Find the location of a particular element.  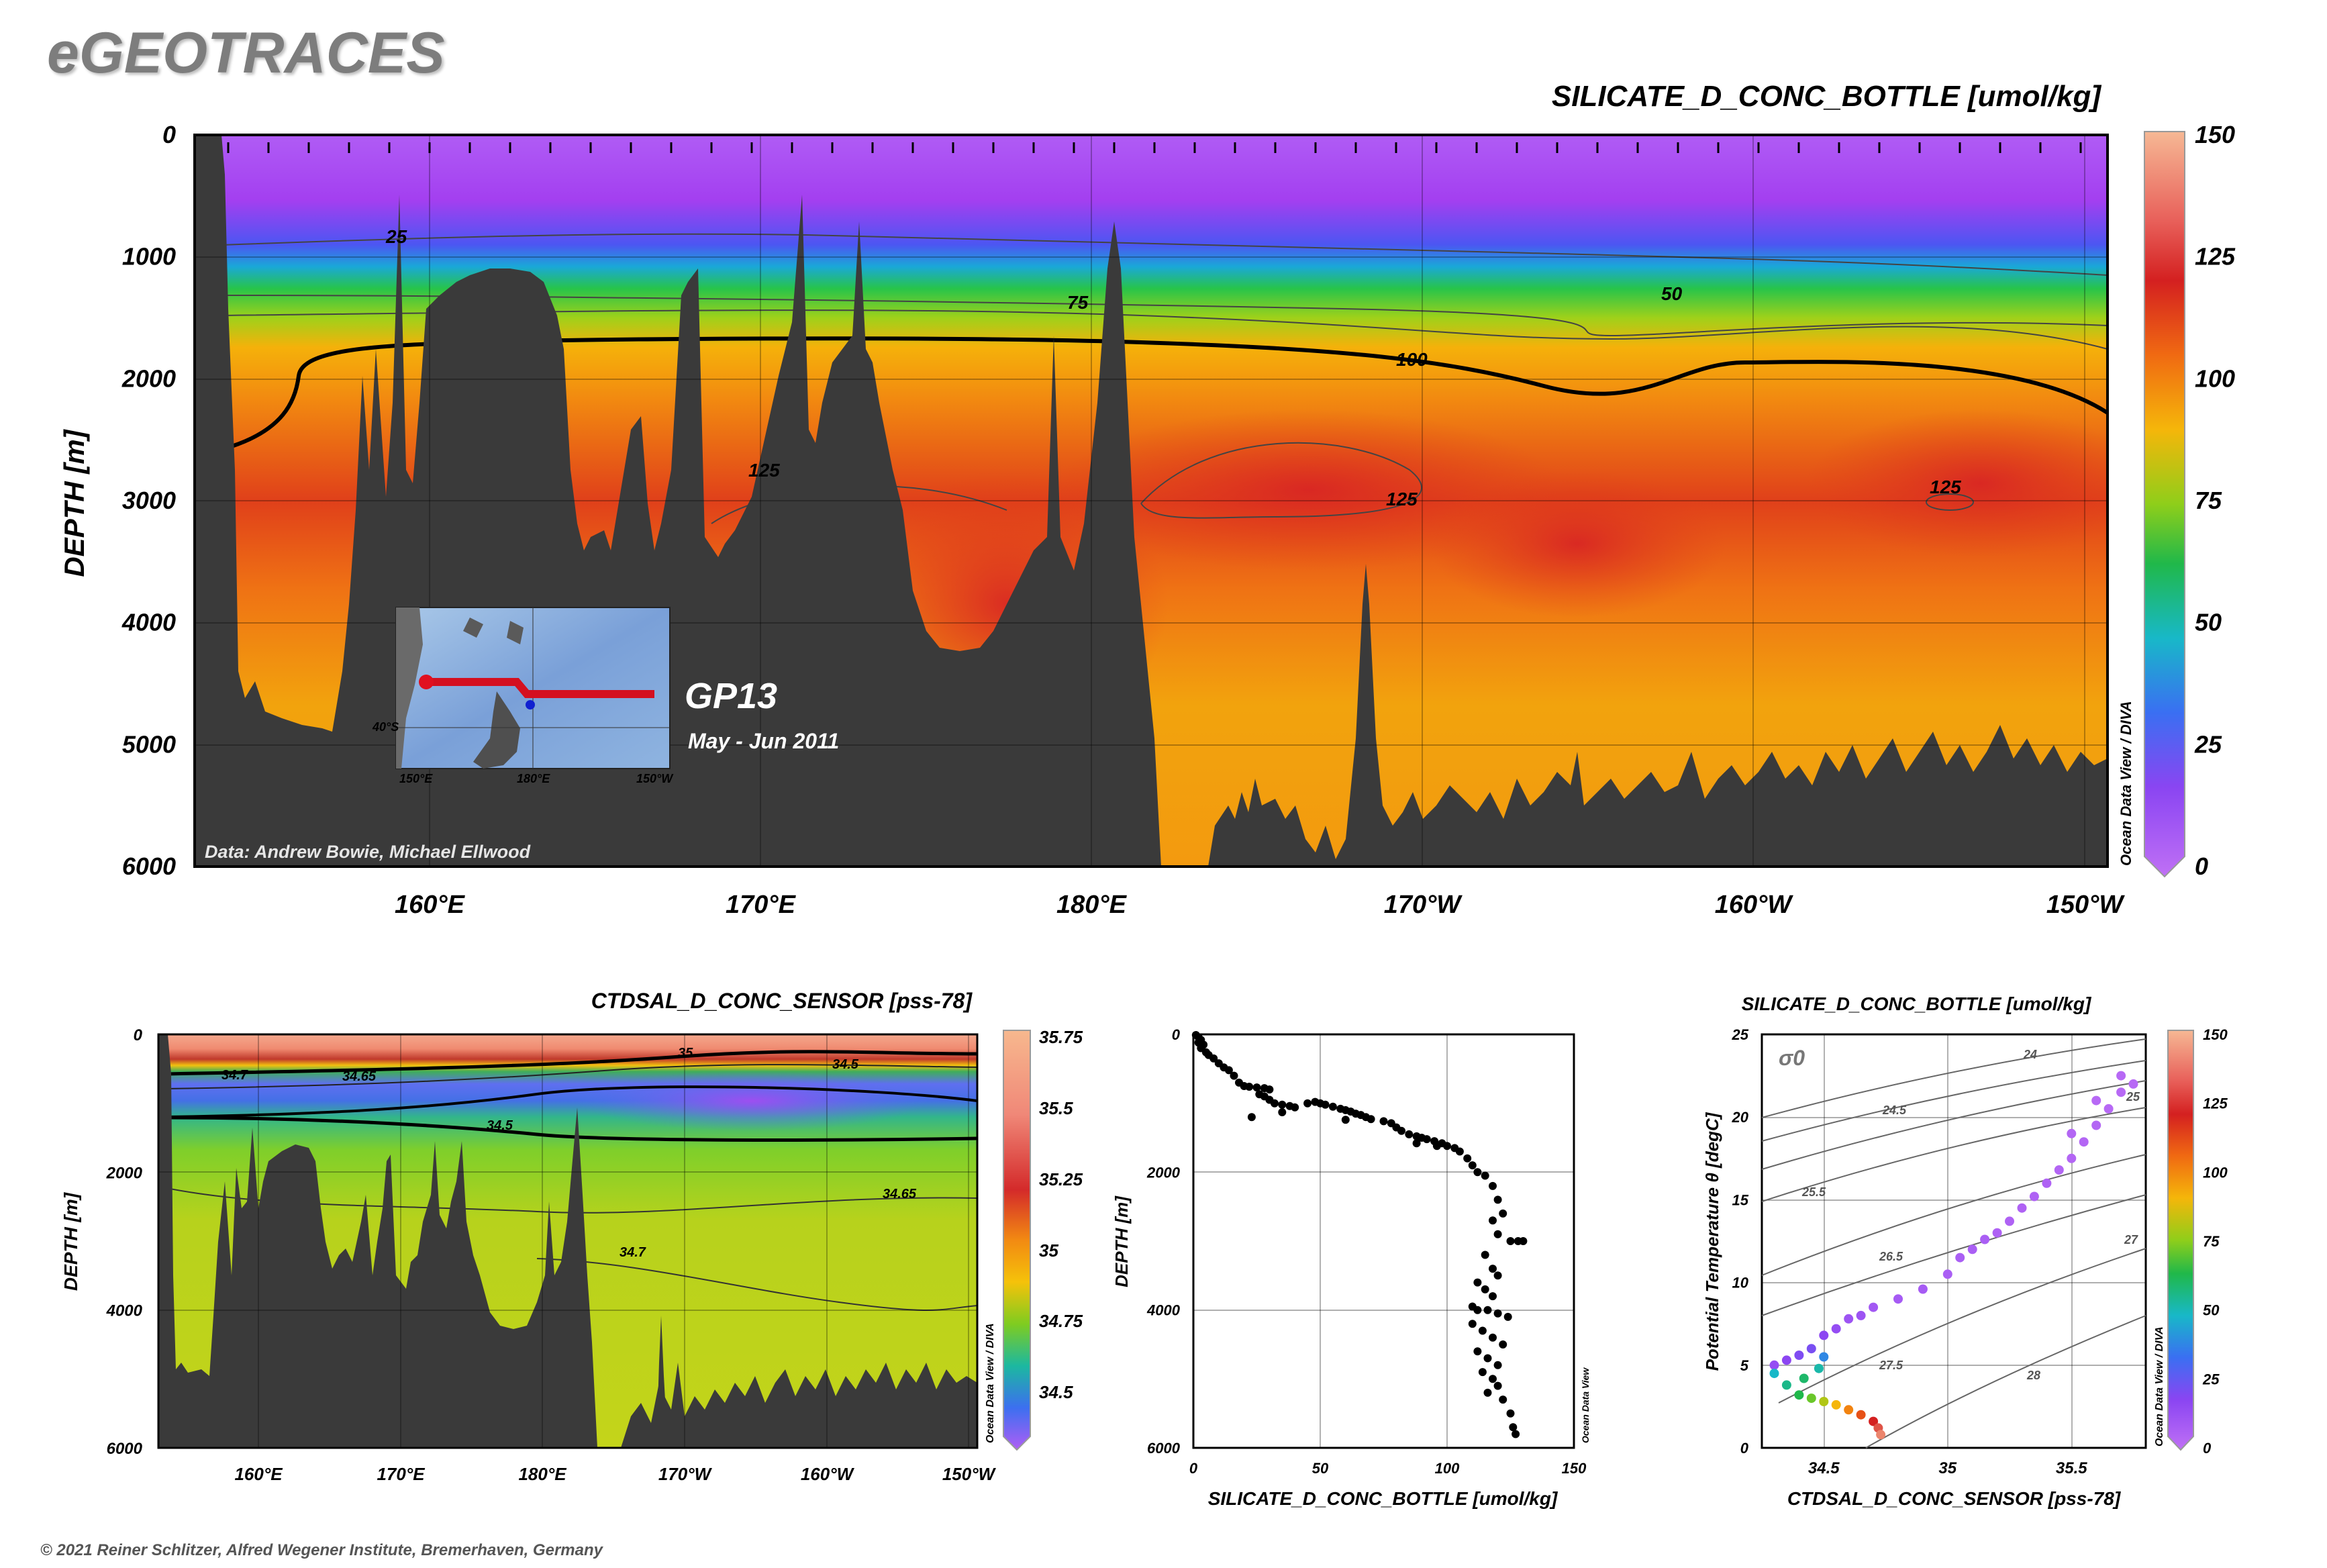

ts-colorbar-tick: 75 is located at coordinates (2211, 1242).